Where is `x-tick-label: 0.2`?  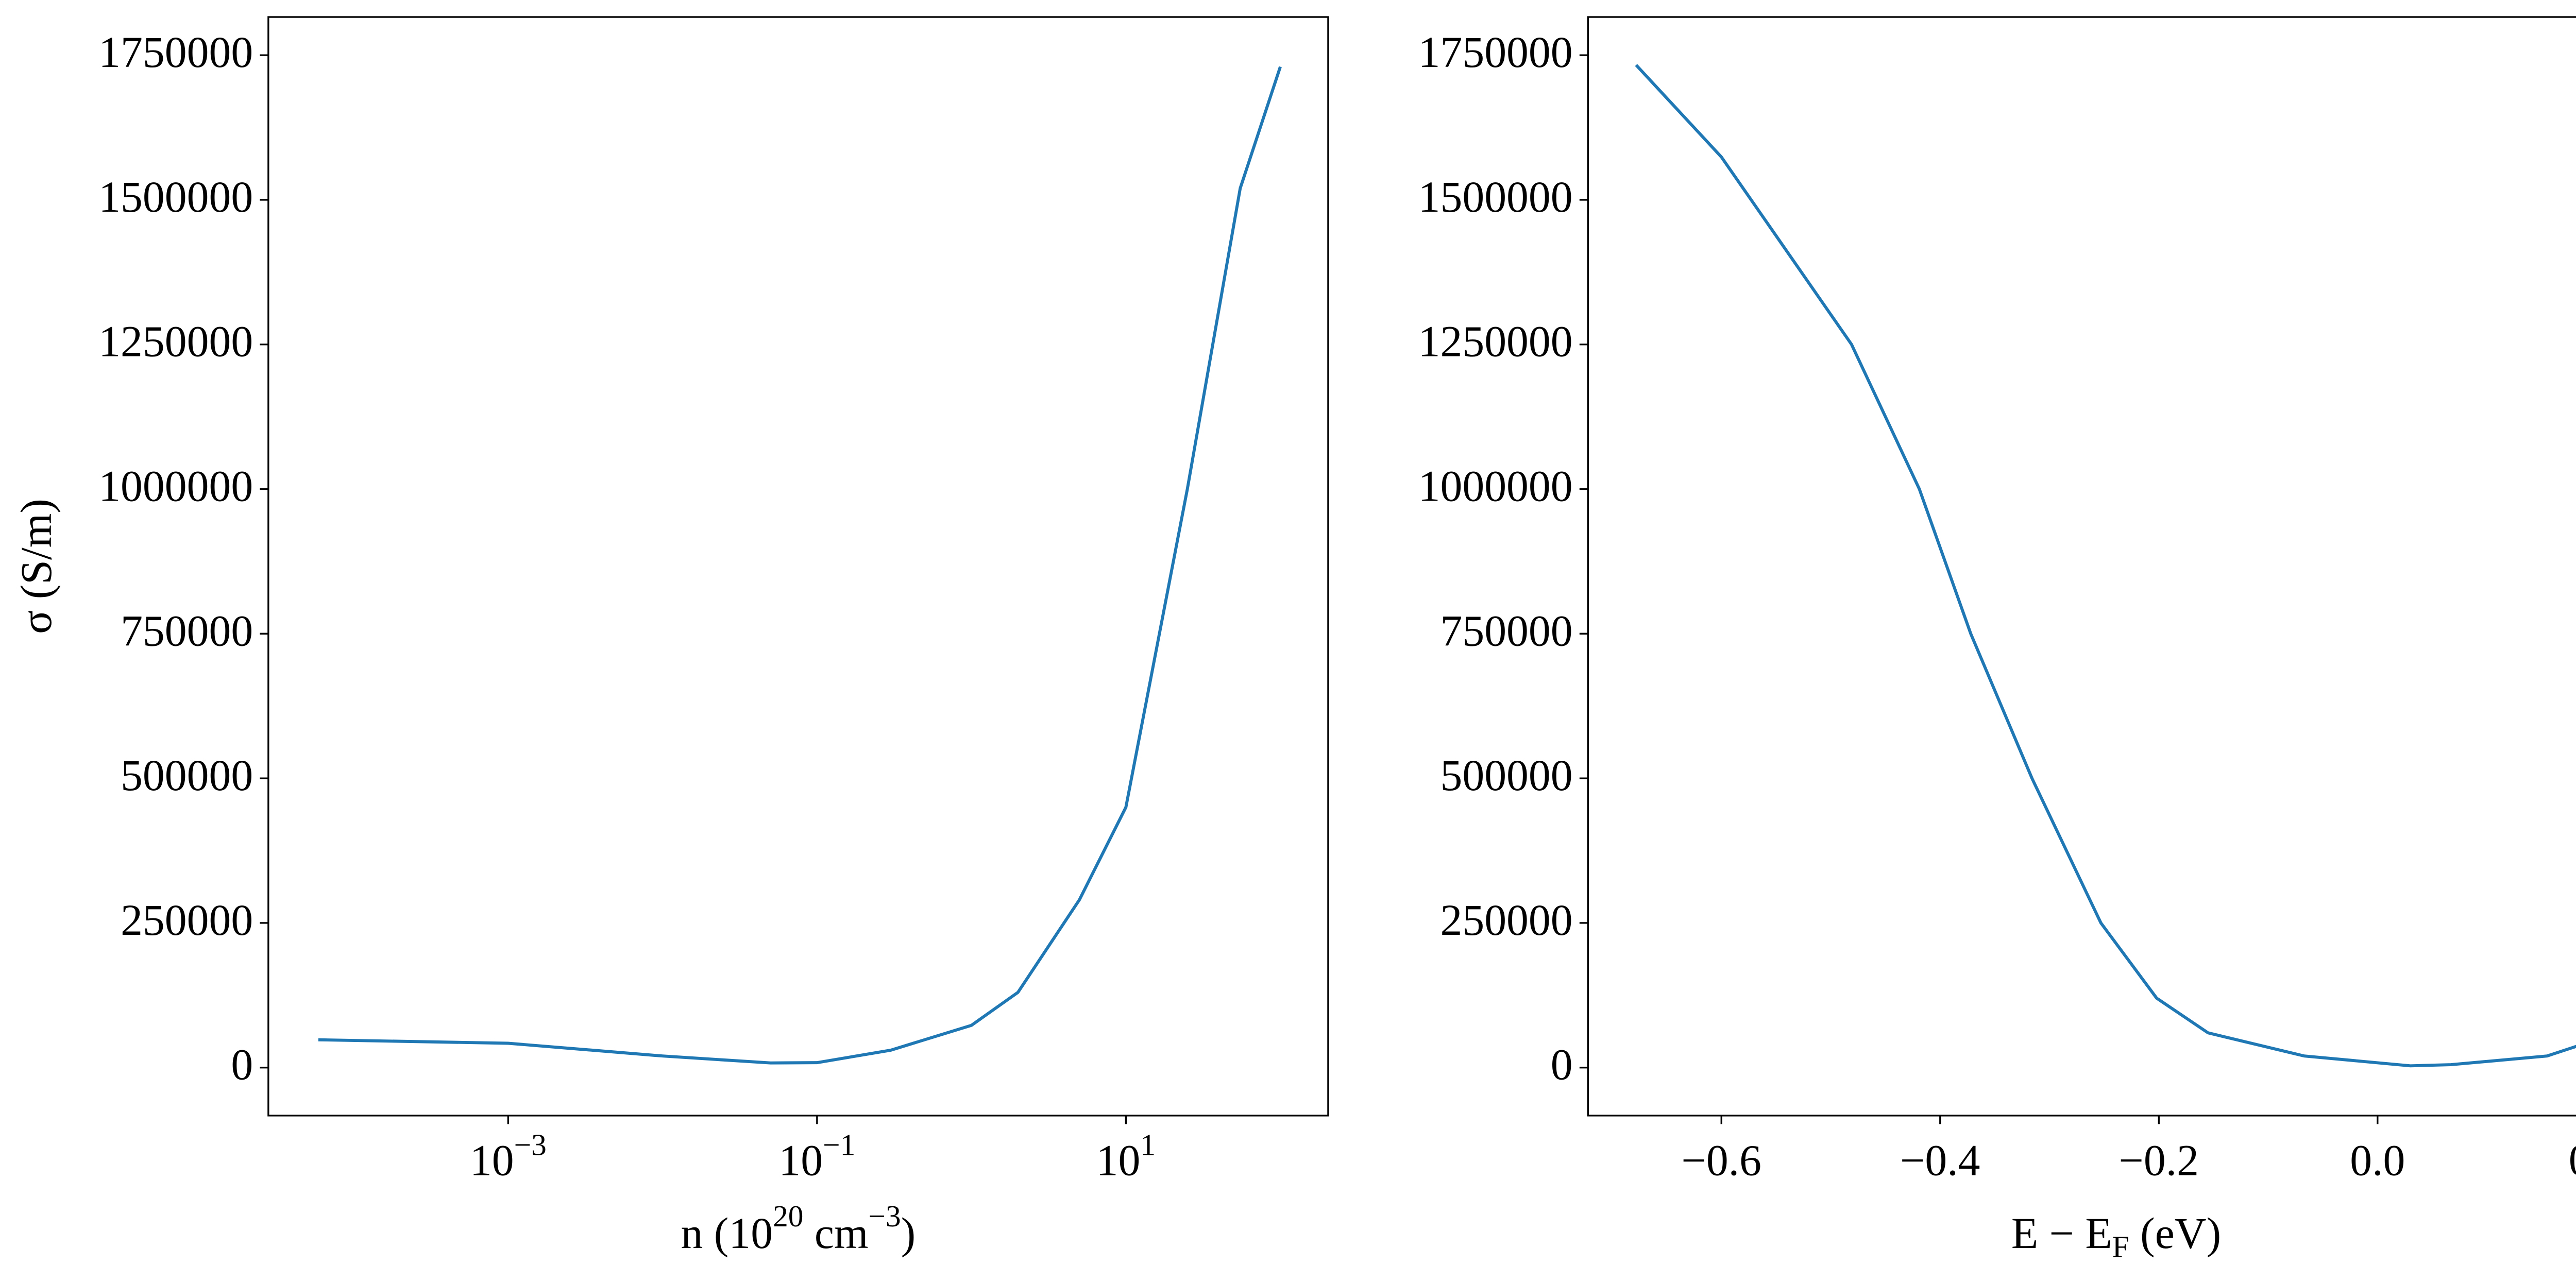
x-tick-label: 0.2 is located at coordinates (2572, 1160).